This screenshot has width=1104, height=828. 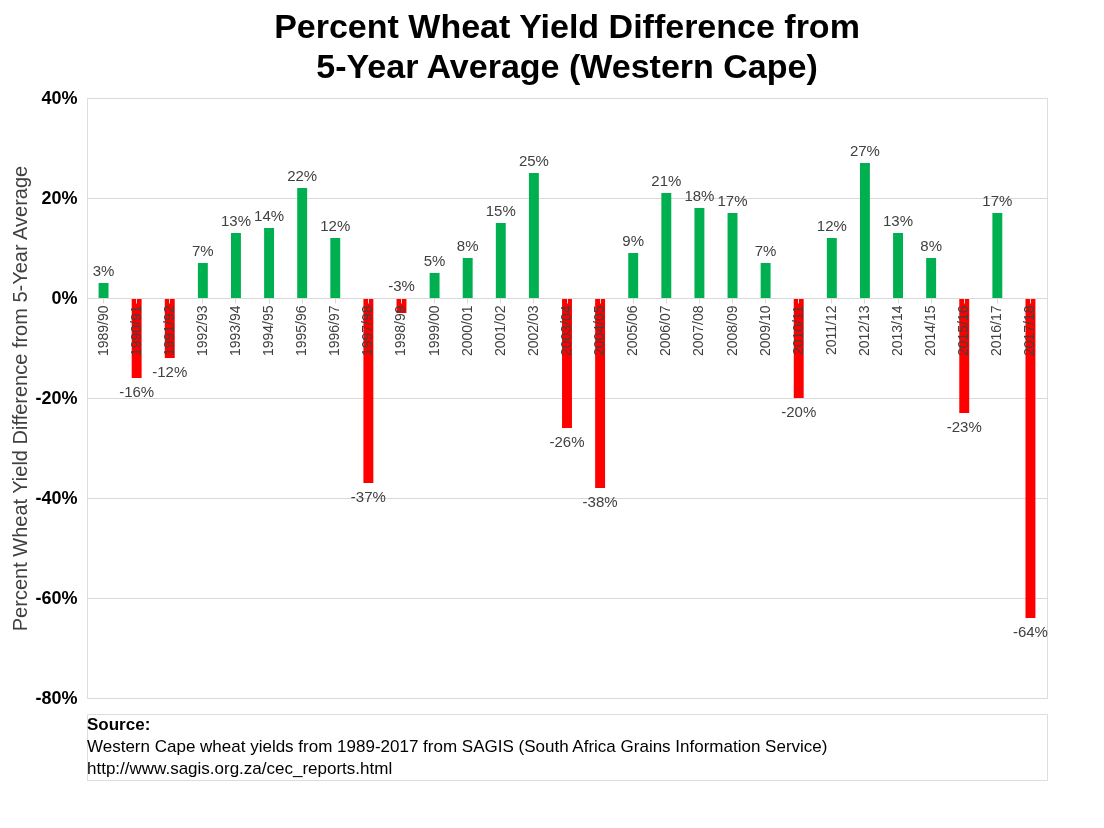 I want to click on x-tick-label: 2014/15, so click(x=930, y=331).